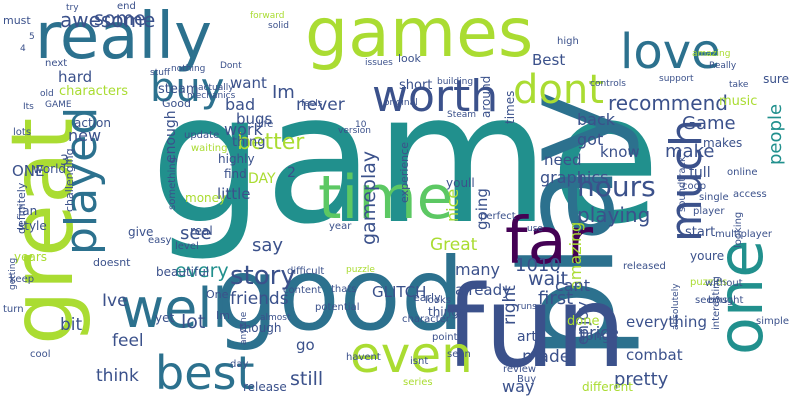 The height and width of the screenshot is (405, 790). What do you see at coordinates (115, 301) in the screenshot?
I see `word-cloud-word: Ive` at bounding box center [115, 301].